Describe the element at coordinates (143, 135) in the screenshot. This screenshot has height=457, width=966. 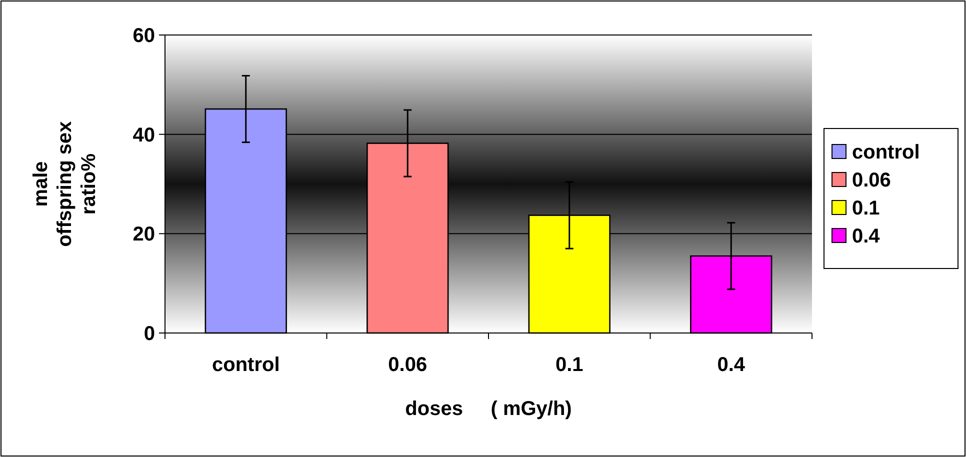
I see `y-tick-label: 40` at that location.